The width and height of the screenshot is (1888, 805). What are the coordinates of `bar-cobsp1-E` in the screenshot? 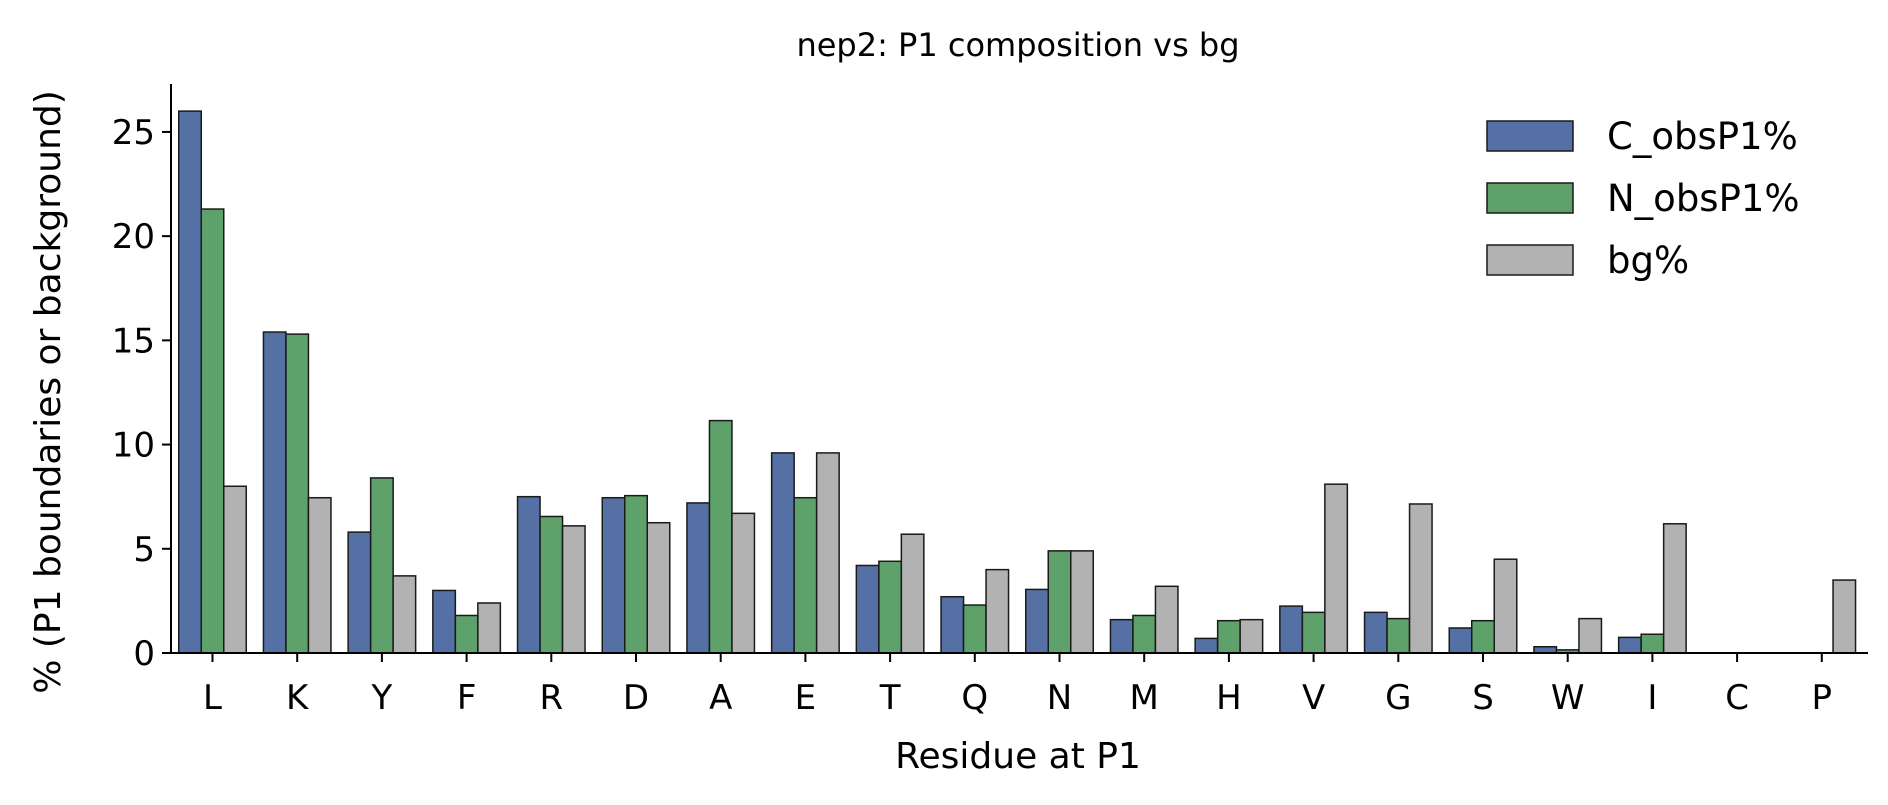 It's located at (782, 553).